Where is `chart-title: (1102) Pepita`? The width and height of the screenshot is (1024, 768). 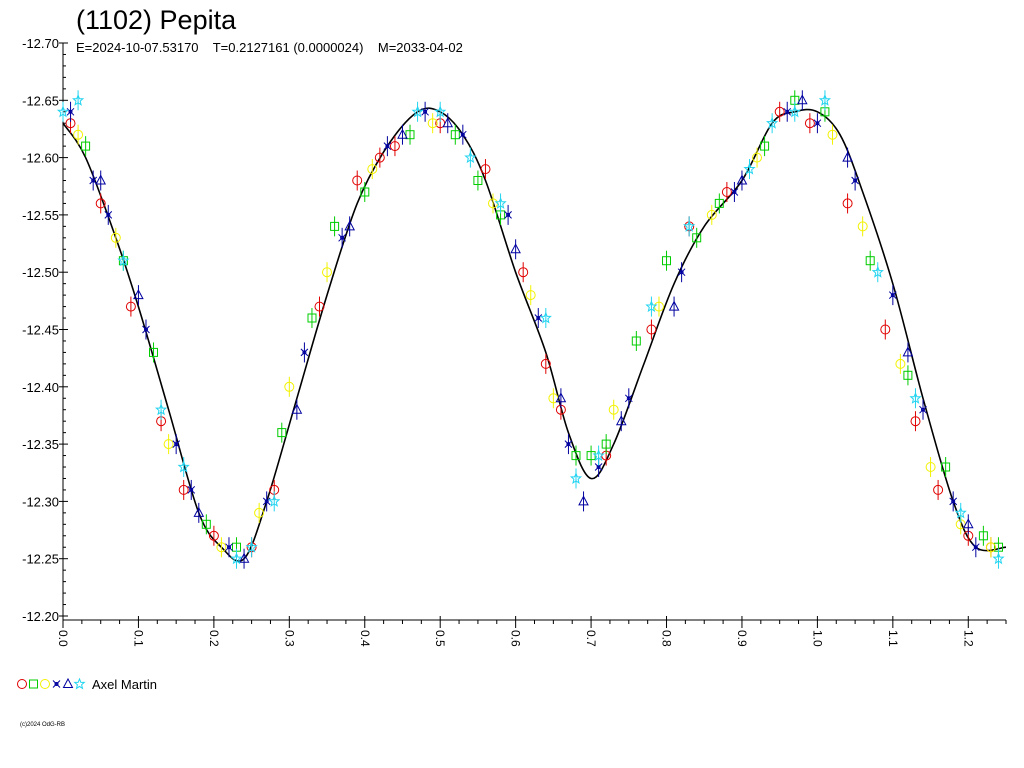 chart-title: (1102) Pepita is located at coordinates (156, 20).